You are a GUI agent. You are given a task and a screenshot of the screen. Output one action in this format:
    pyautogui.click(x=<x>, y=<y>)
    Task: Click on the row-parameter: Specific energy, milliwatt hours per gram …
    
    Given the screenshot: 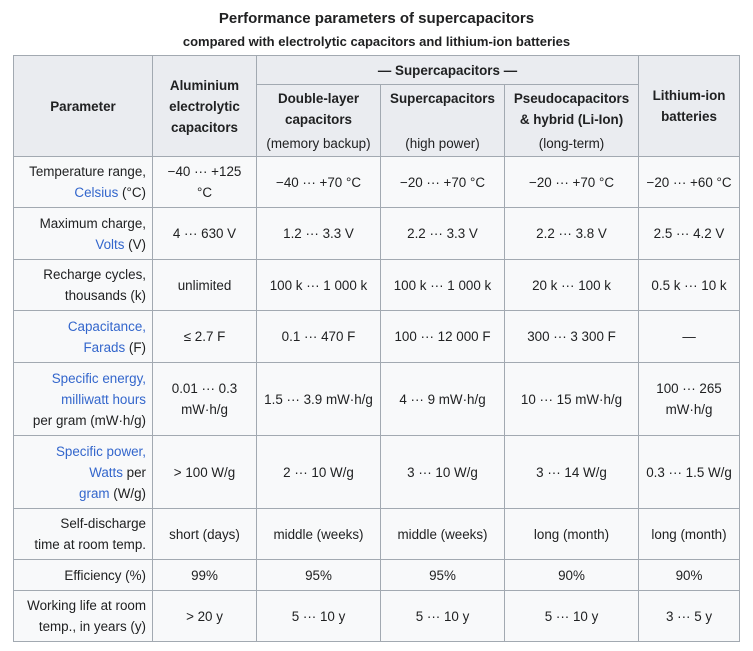 What is the action you would take?
    pyautogui.click(x=83, y=399)
    